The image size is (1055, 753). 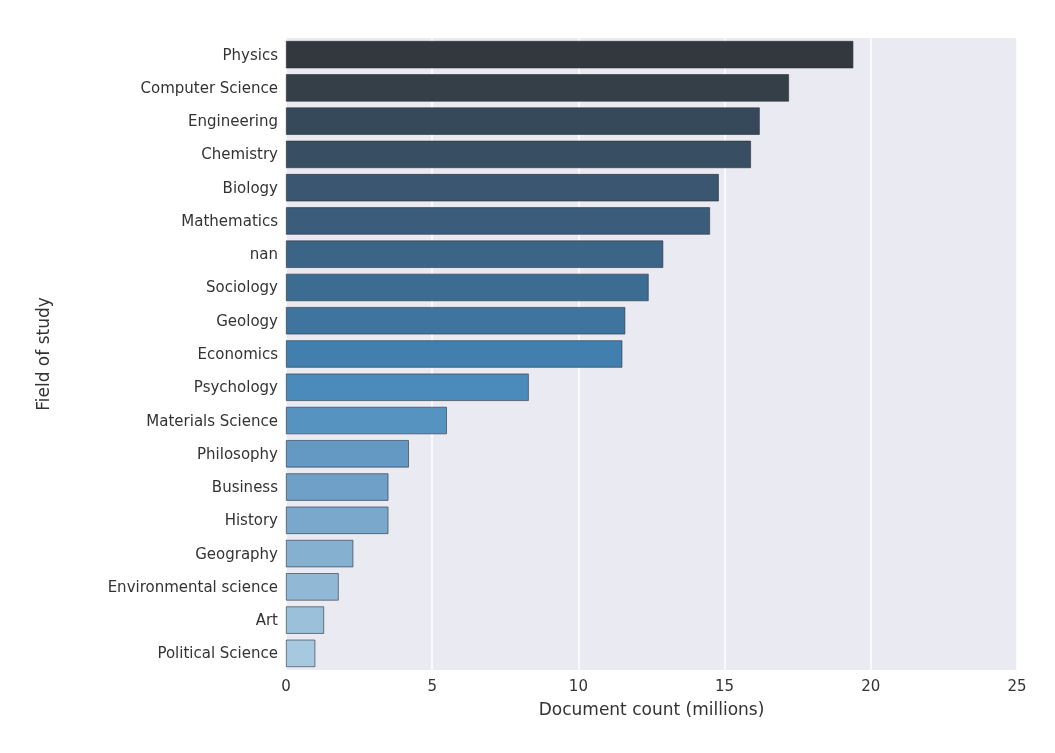 What do you see at coordinates (247, 320) in the screenshot?
I see `y-tick-label: Geology` at bounding box center [247, 320].